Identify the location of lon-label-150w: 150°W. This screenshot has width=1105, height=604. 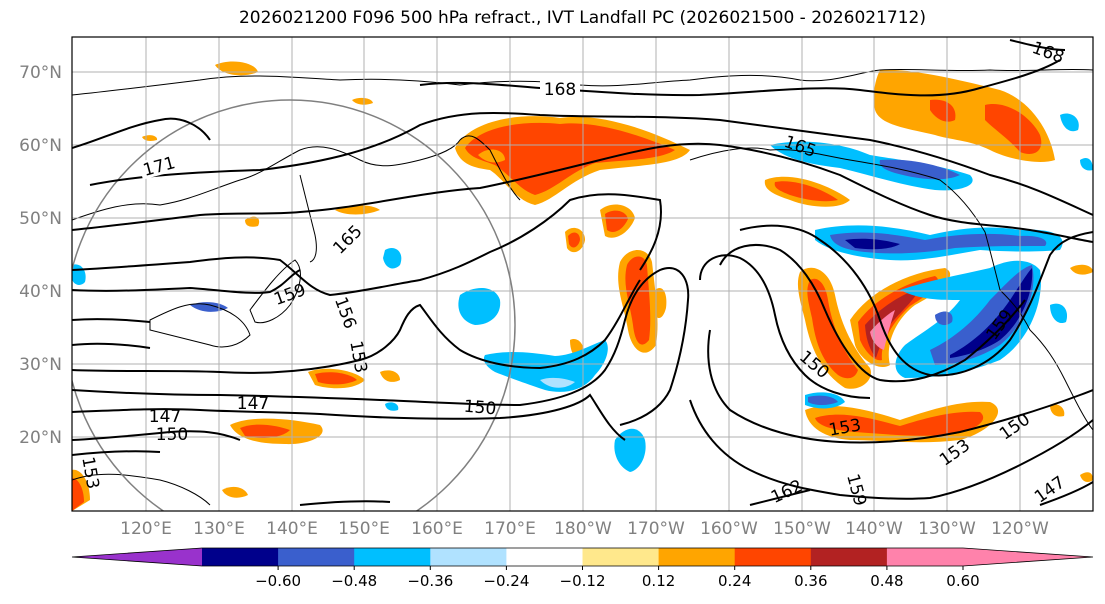
(802, 529).